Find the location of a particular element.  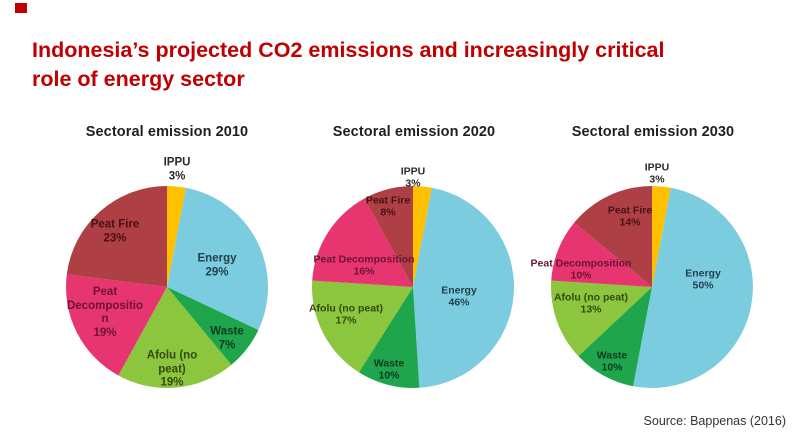

chart-title-year: 2020 is located at coordinates (479, 132).